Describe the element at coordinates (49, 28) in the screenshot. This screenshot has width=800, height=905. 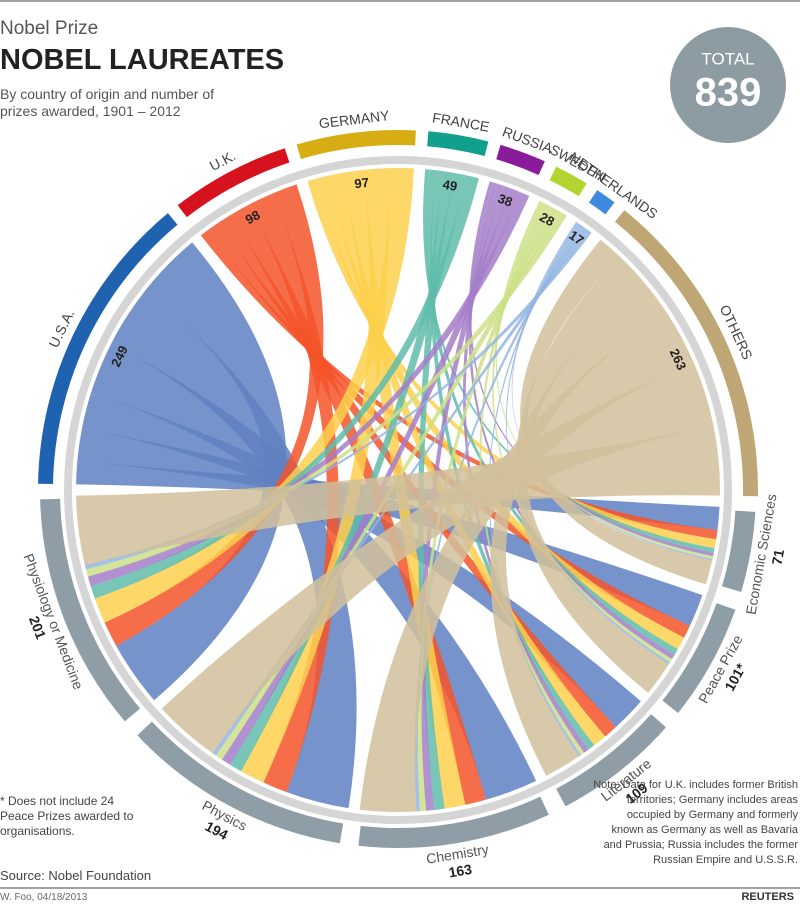
I see `supertitle: Nobel Prize` at that location.